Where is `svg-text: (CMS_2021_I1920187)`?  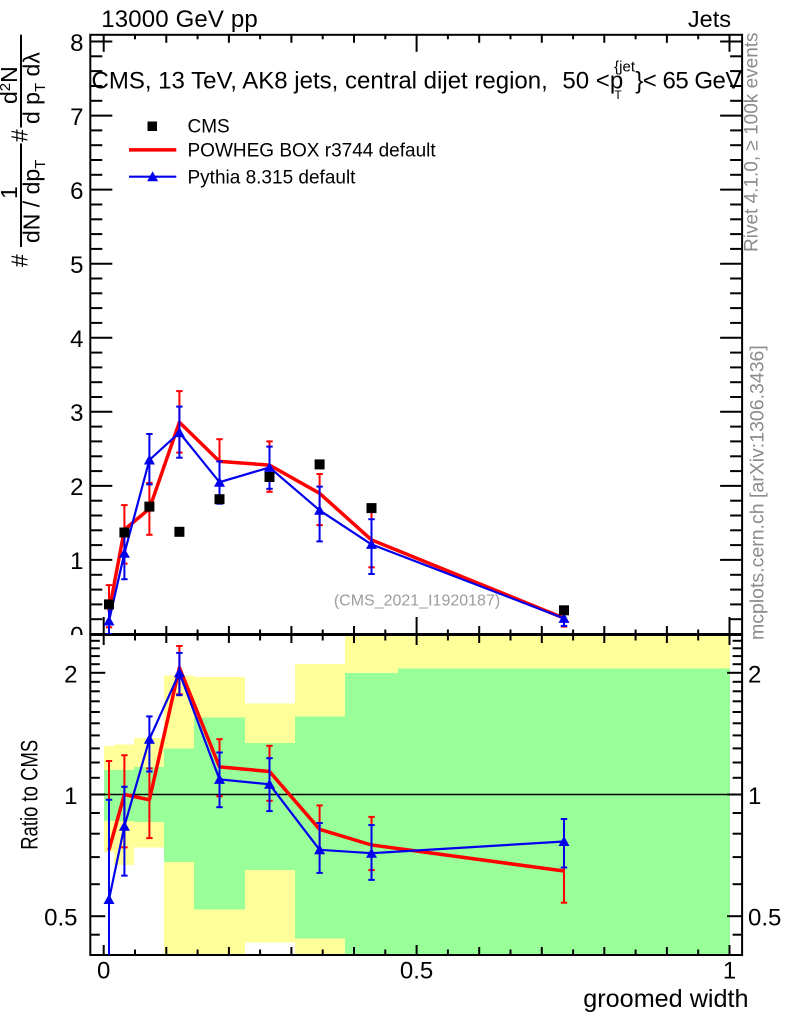
svg-text: (CMS_2021_I1920187) is located at coordinates (417, 601).